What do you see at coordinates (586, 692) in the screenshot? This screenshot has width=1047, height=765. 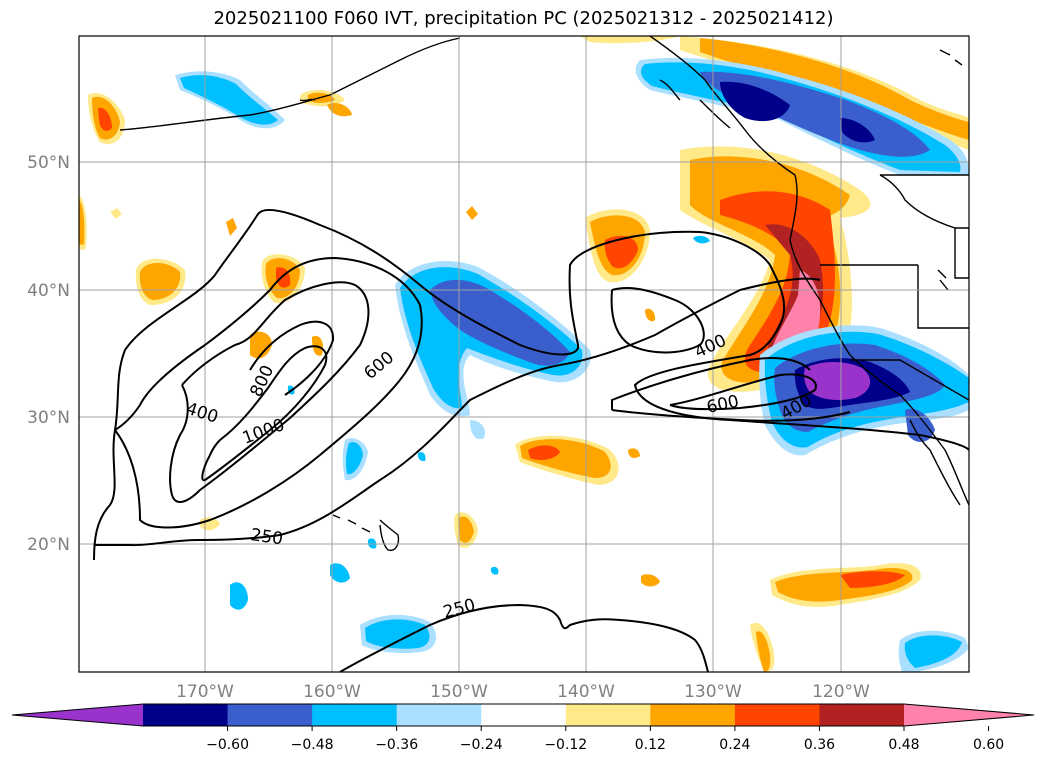 I see `svg-text: 140°W` at bounding box center [586, 692].